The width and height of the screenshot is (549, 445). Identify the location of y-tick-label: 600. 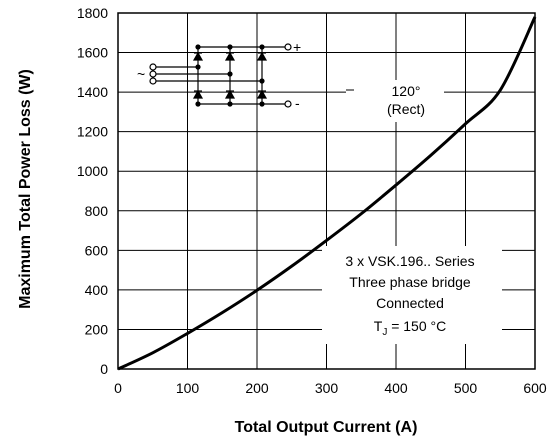
(97, 250).